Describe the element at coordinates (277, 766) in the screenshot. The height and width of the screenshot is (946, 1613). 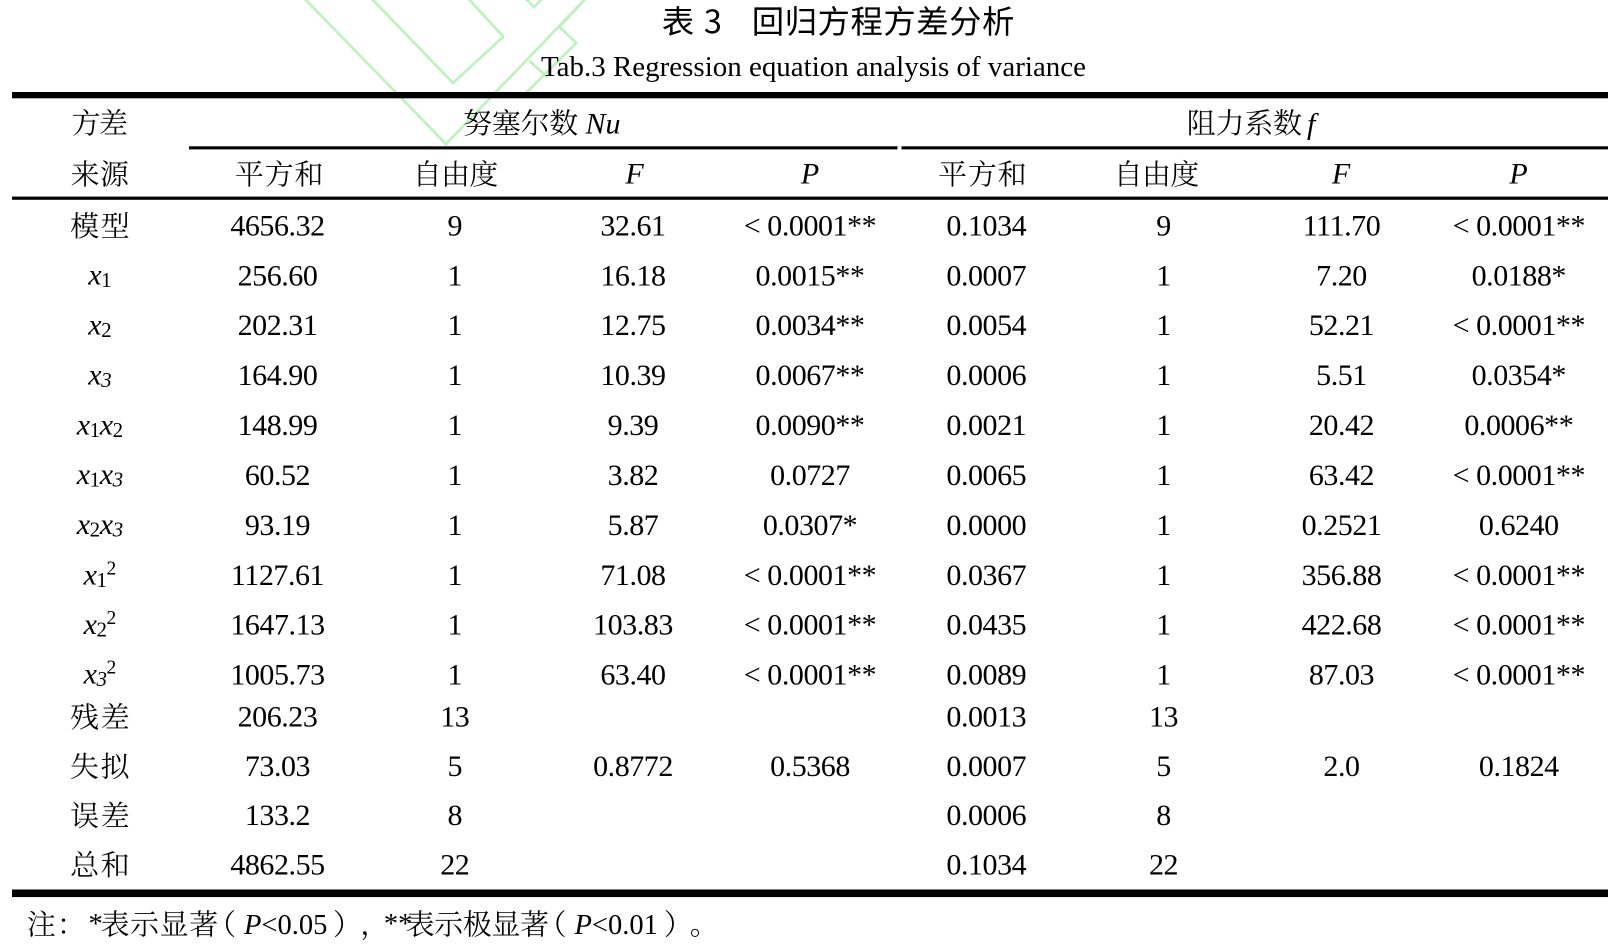
I see `svg-text: 73.03` at that location.